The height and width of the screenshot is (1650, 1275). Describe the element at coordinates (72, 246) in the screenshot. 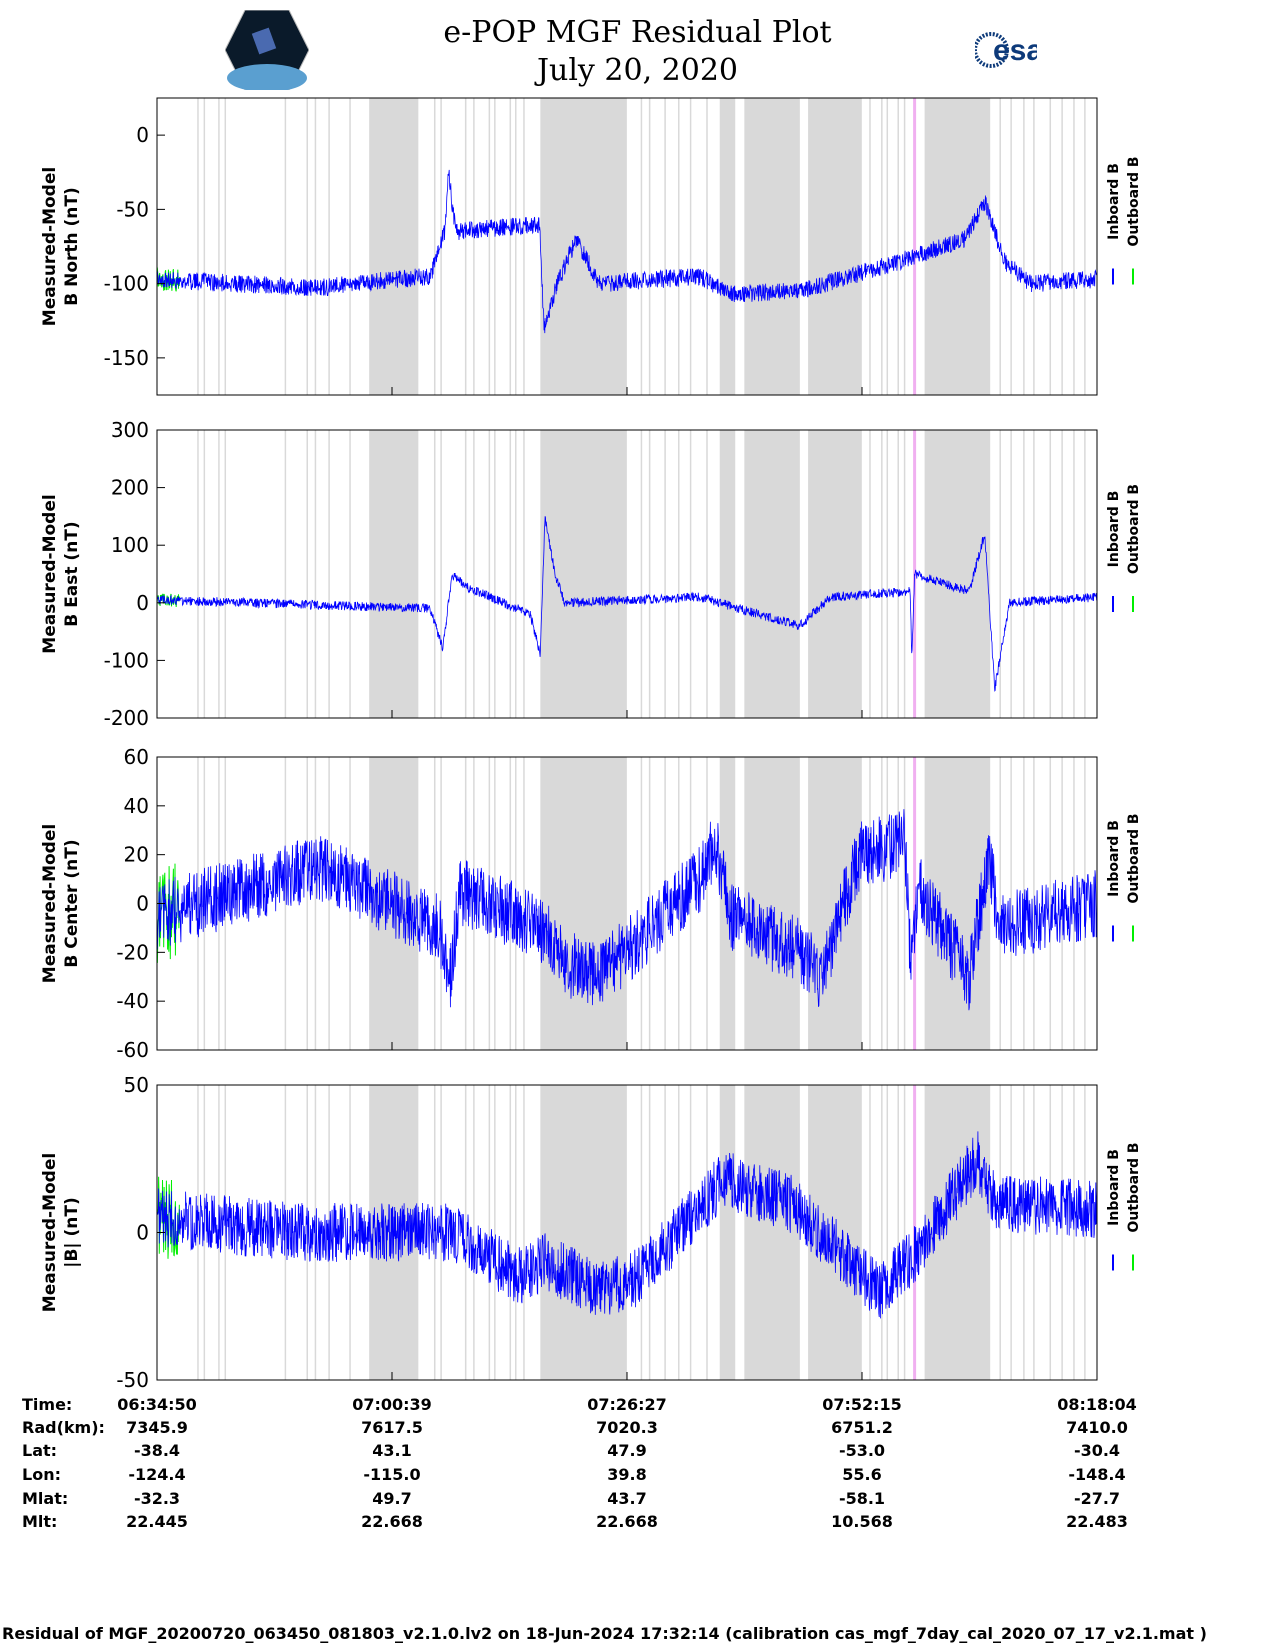

I see `y-axis-label: B North (nT)` at that location.